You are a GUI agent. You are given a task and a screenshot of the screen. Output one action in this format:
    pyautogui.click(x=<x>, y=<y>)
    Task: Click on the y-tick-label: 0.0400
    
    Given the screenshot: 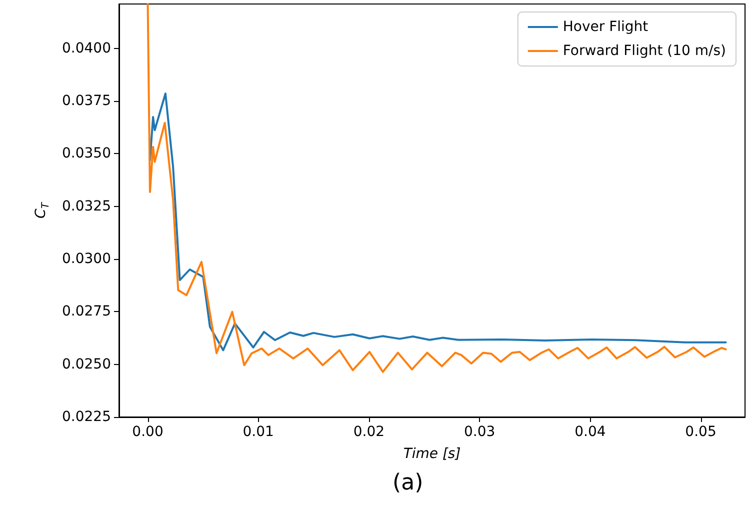 What is the action you would take?
    pyautogui.click(x=86, y=48)
    